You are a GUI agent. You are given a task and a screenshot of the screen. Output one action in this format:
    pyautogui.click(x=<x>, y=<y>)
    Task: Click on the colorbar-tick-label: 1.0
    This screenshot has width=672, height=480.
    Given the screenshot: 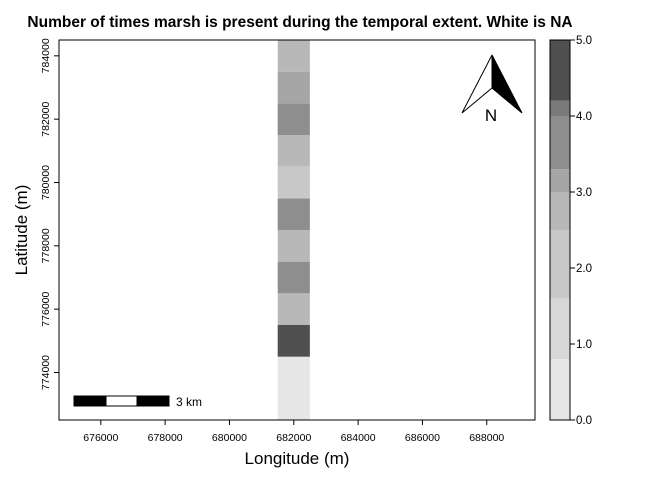 What is the action you would take?
    pyautogui.click(x=584, y=345)
    